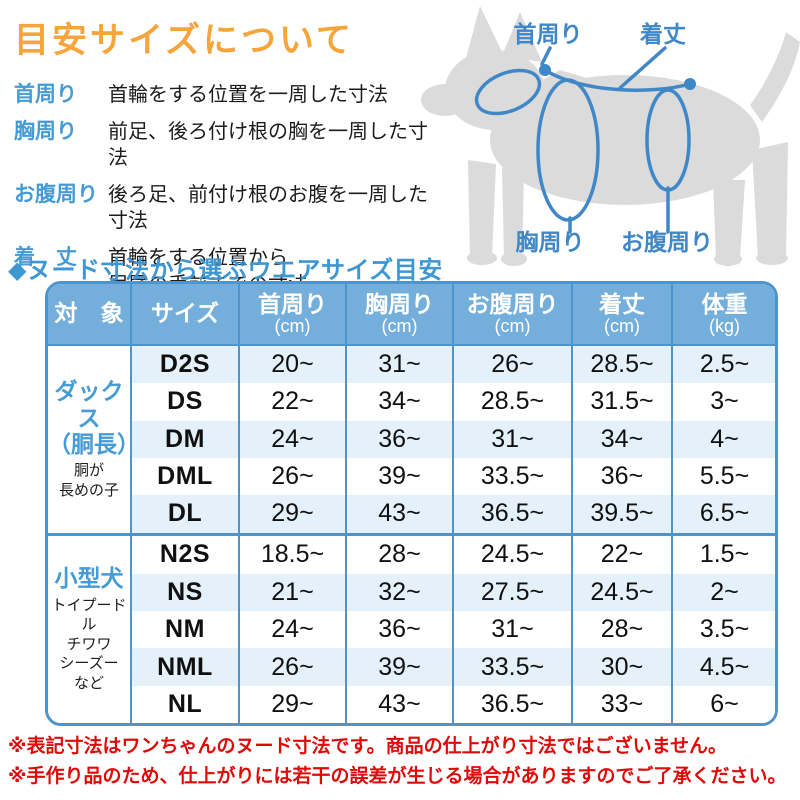 Image resolution: width=800 pixels, height=800 pixels. What do you see at coordinates (45, 94) in the screenshot?
I see `legend-term-neck: 首周り` at bounding box center [45, 94].